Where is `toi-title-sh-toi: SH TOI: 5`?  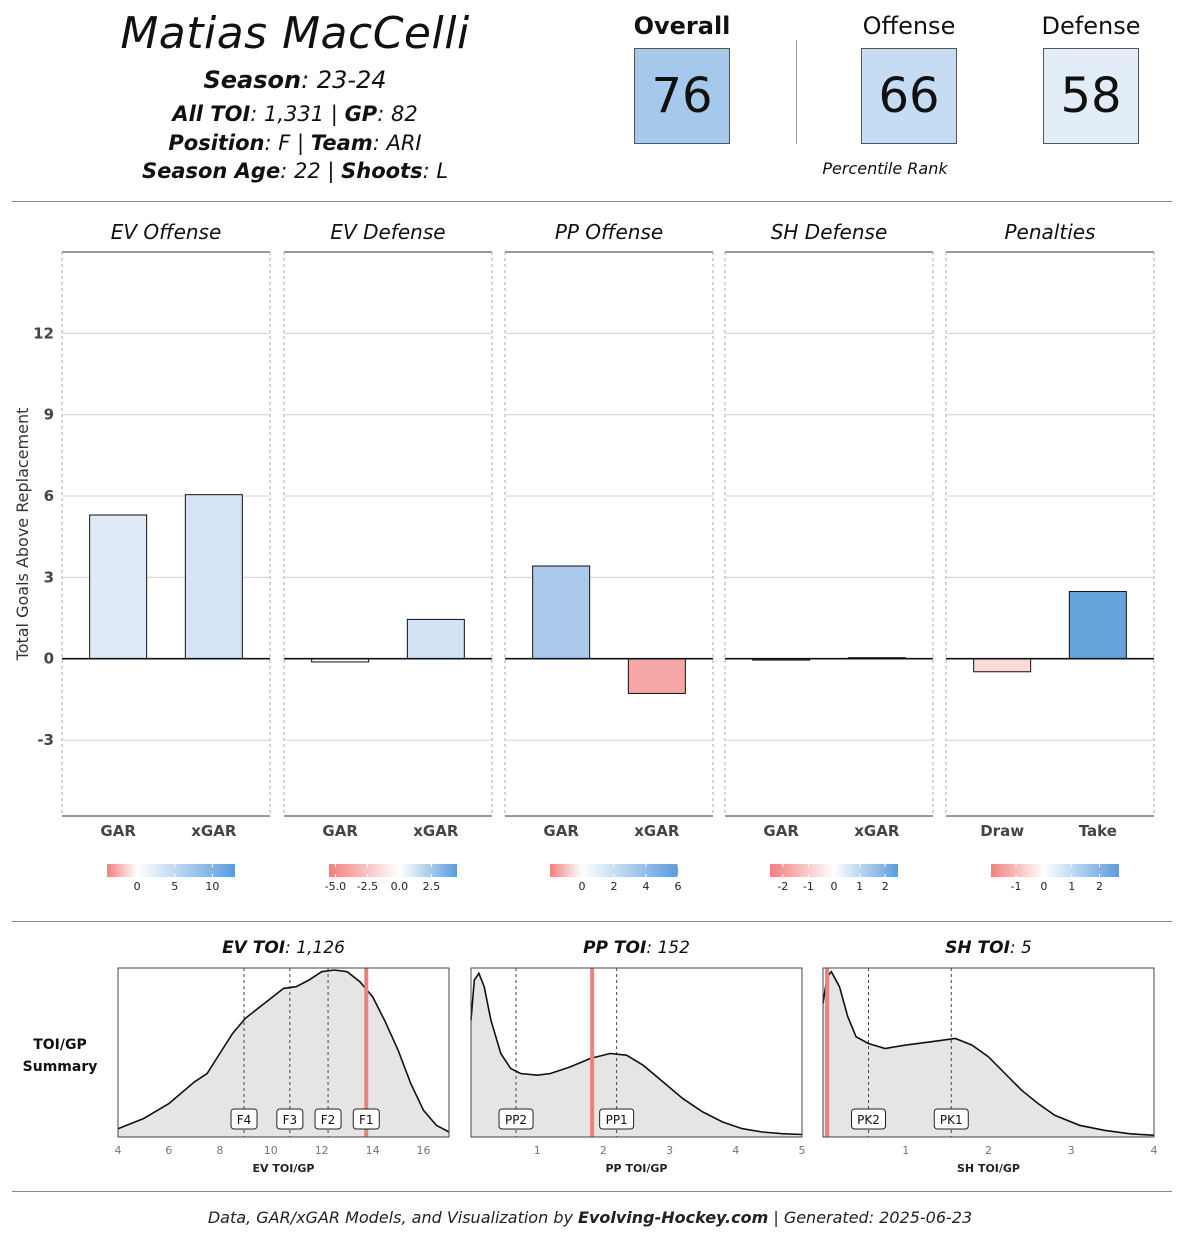
toi-title-sh-toi: SH TOI: 5 is located at coordinates (988, 948).